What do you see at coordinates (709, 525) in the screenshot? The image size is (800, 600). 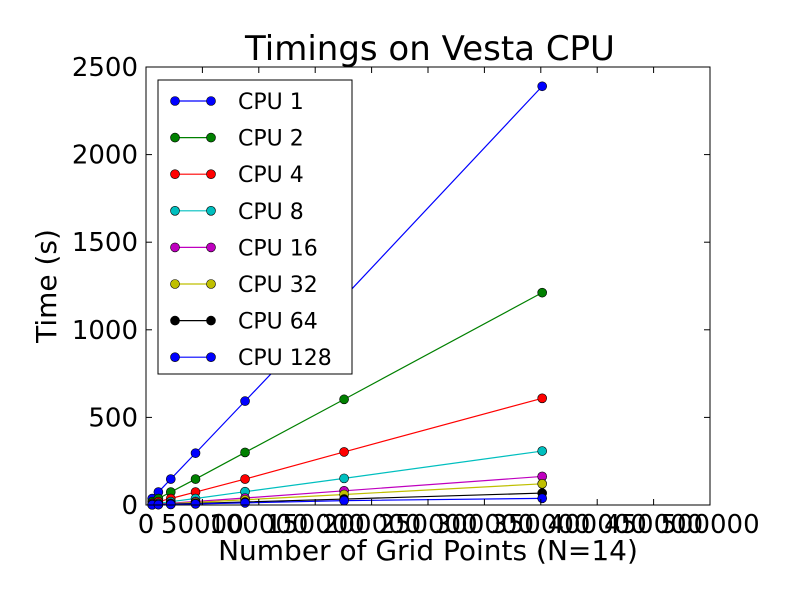 I see `x-tick-label: 500000` at bounding box center [709, 525].